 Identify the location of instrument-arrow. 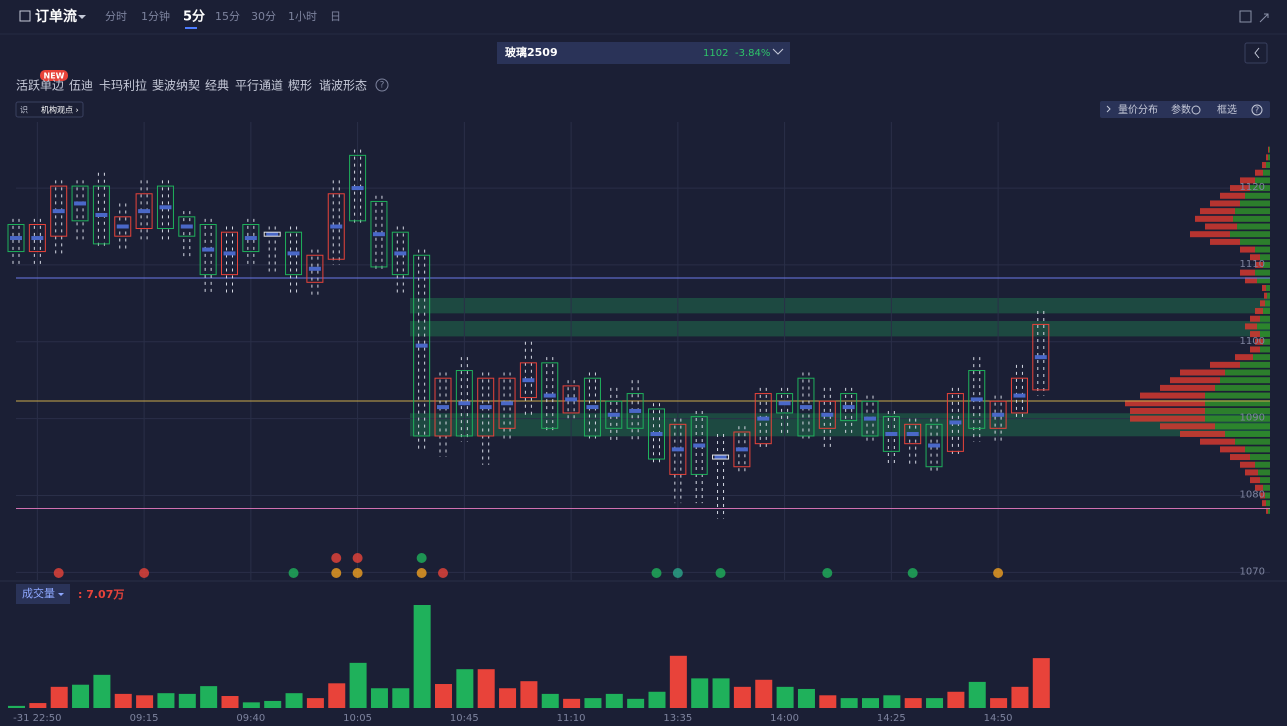
(778, 51).